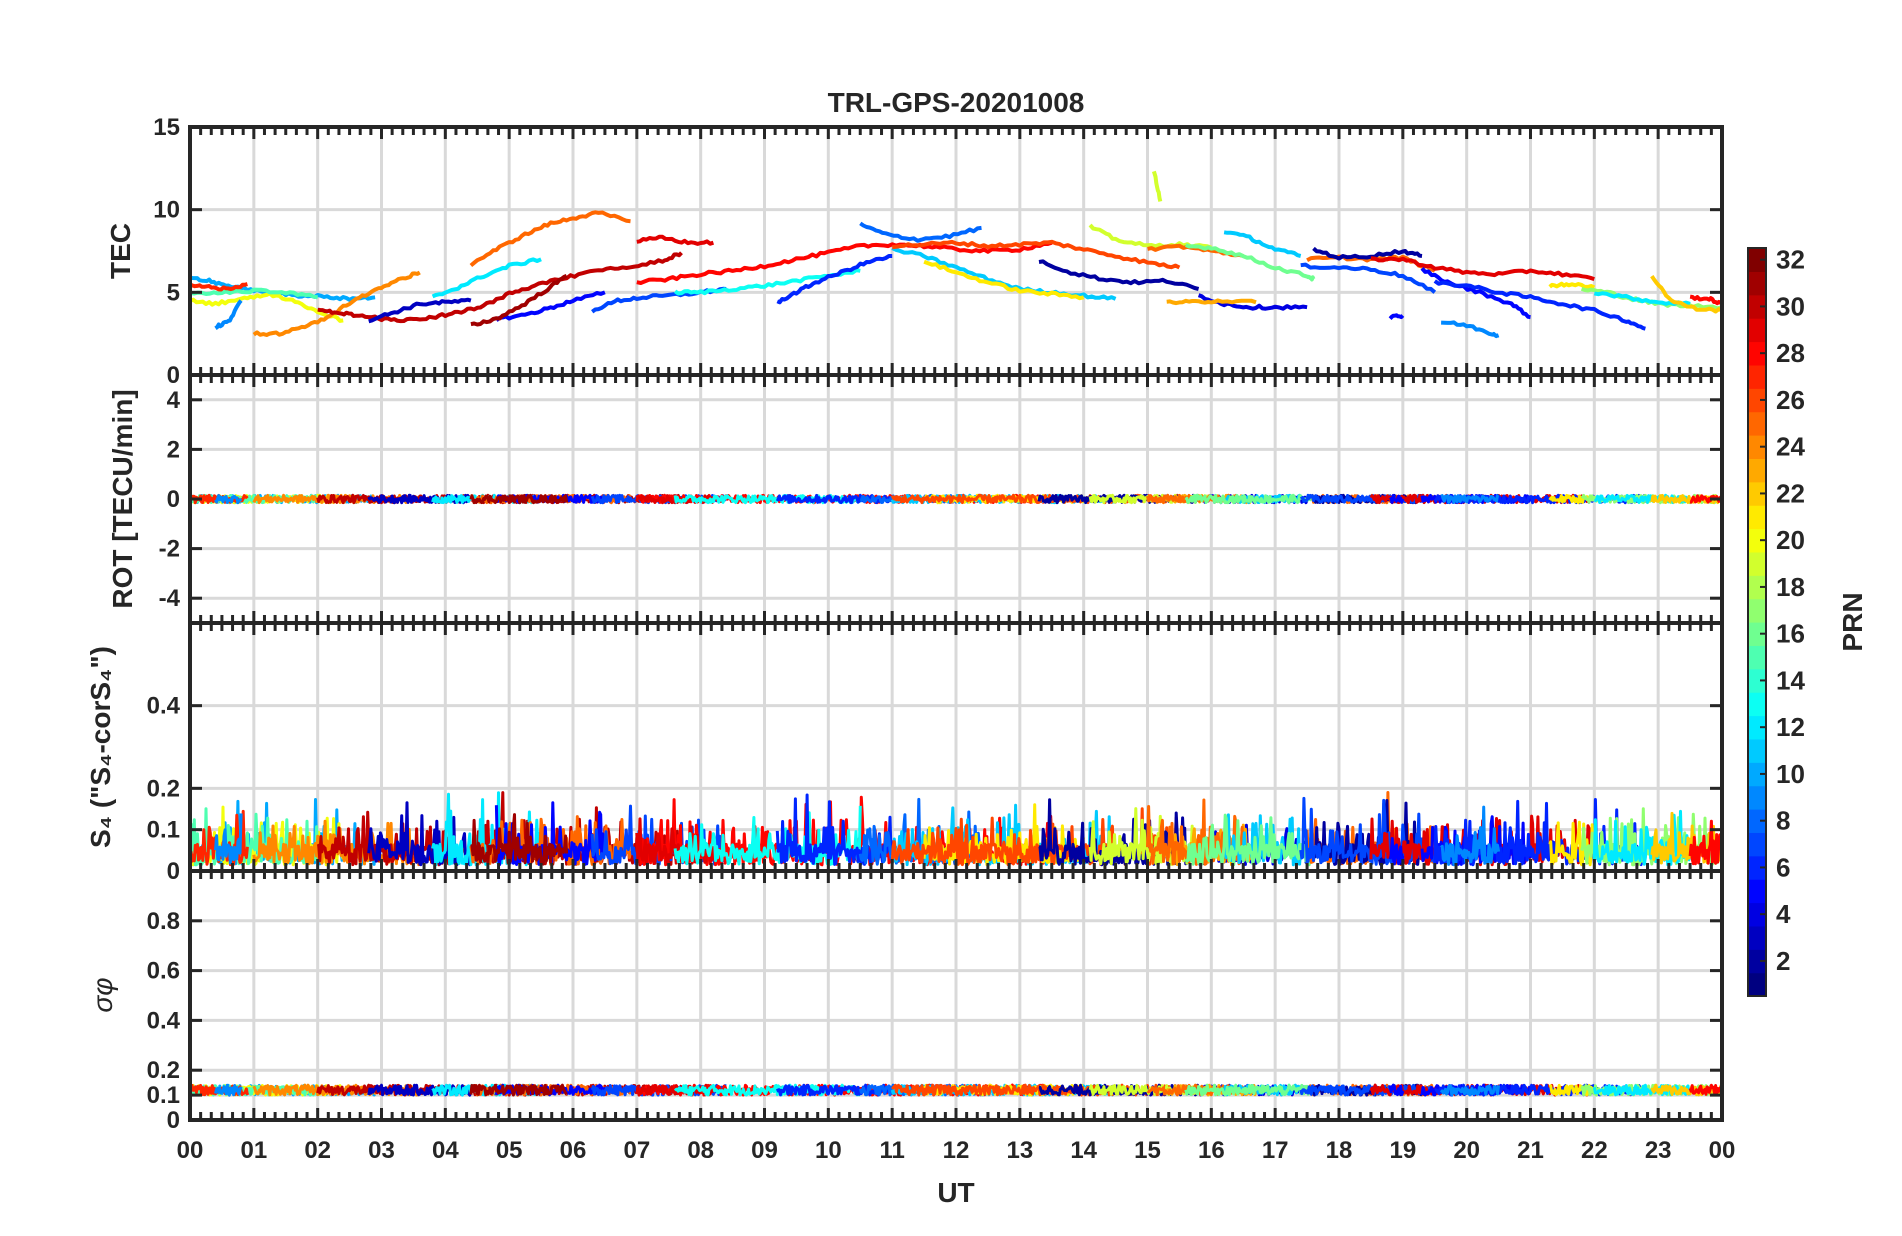 This screenshot has width=1902, height=1236. What do you see at coordinates (166, 127) in the screenshot?
I see `y-tick-label: 15` at bounding box center [166, 127].